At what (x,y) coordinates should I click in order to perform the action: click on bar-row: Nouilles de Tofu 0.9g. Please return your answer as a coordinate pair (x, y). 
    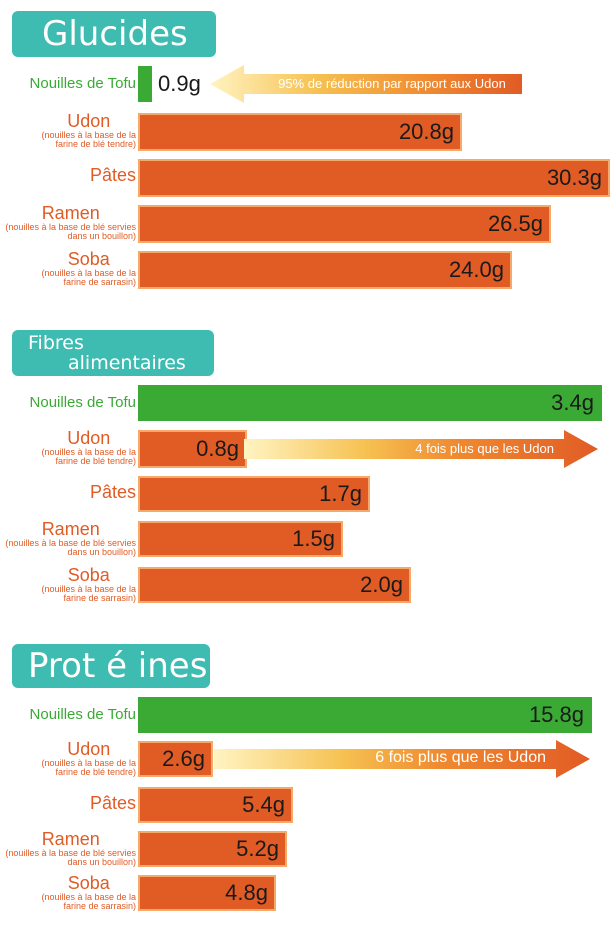
    Looking at the image, I should click on (306, 84).